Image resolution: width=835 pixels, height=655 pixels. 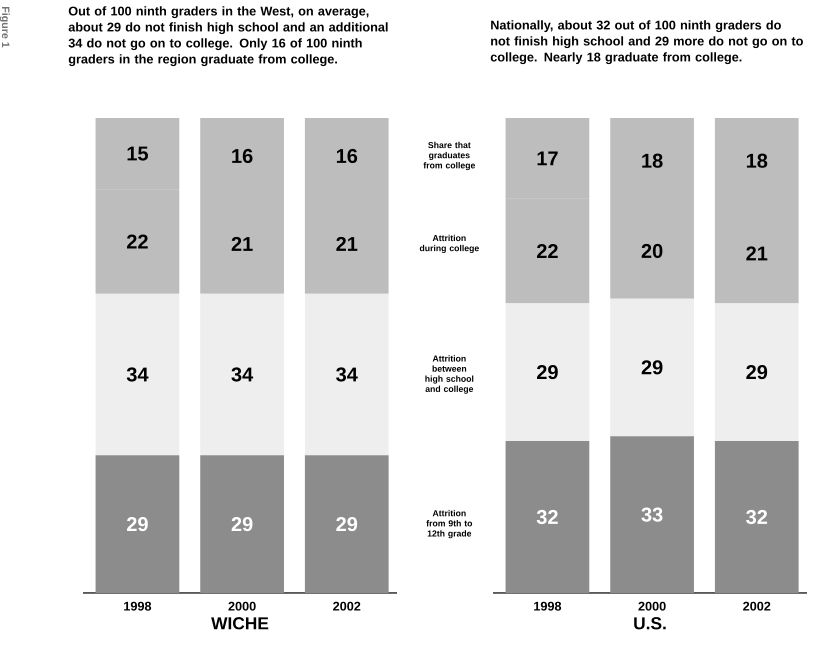 What do you see at coordinates (449, 374) in the screenshot?
I see `text: Attrition between high school and college` at bounding box center [449, 374].